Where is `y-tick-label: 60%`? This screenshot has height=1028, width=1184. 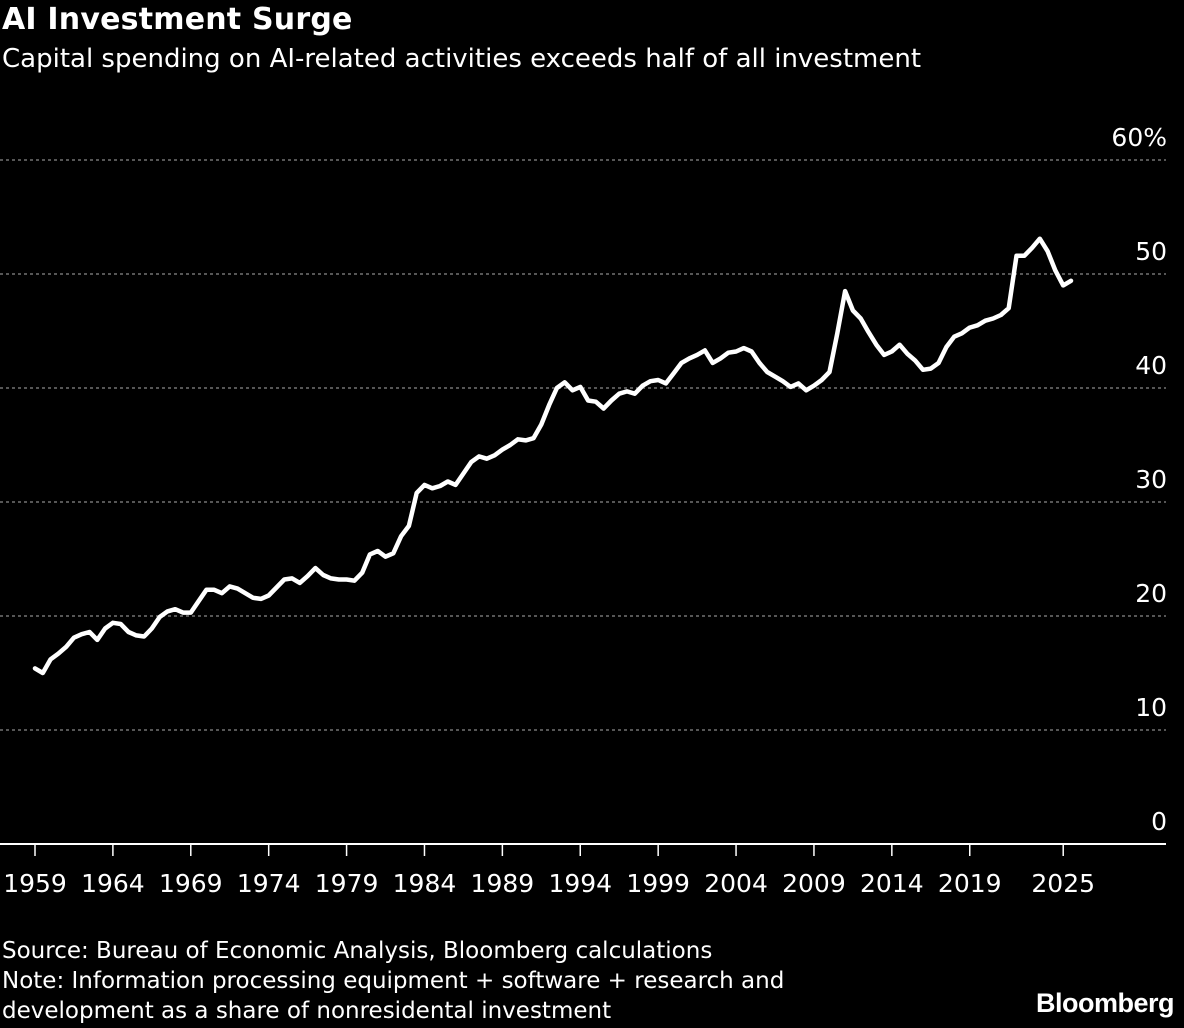
y-tick-label: 60% is located at coordinates (1139, 137).